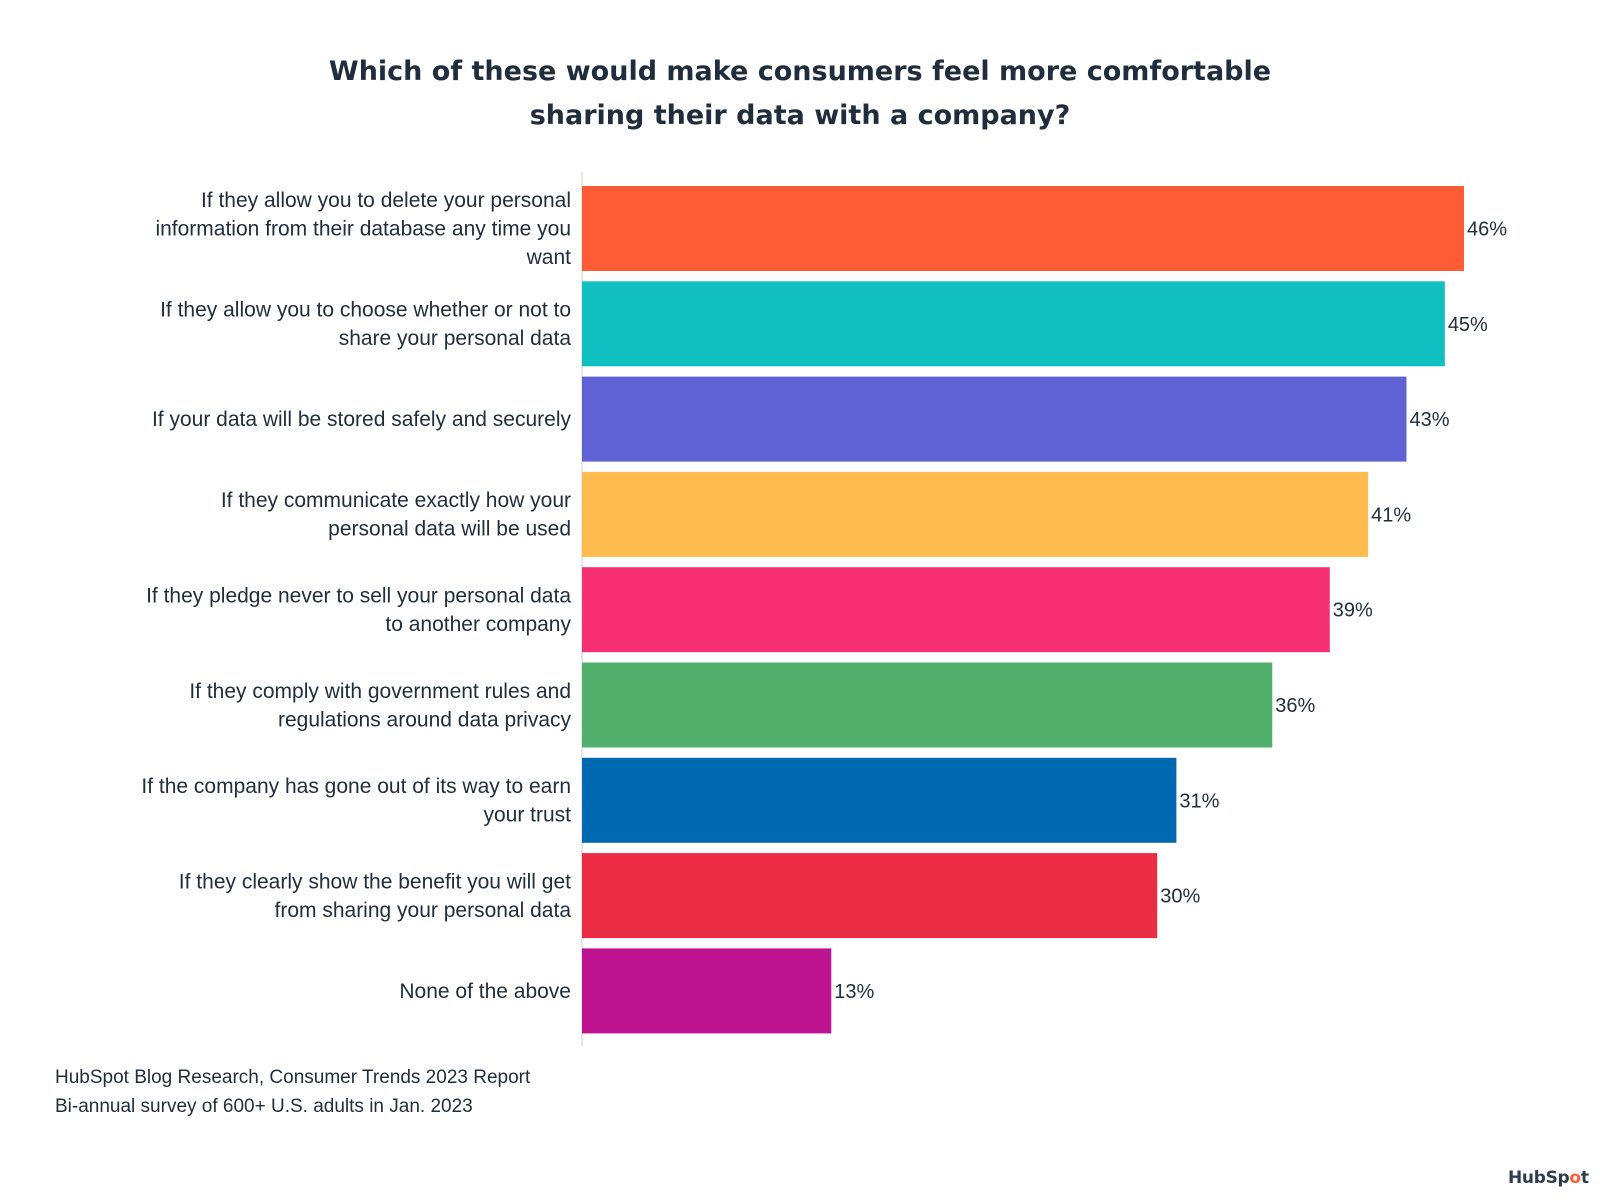 This screenshot has height=1201, width=1600. Describe the element at coordinates (1199, 801) in the screenshot. I see `value-label-7: 31%` at that location.